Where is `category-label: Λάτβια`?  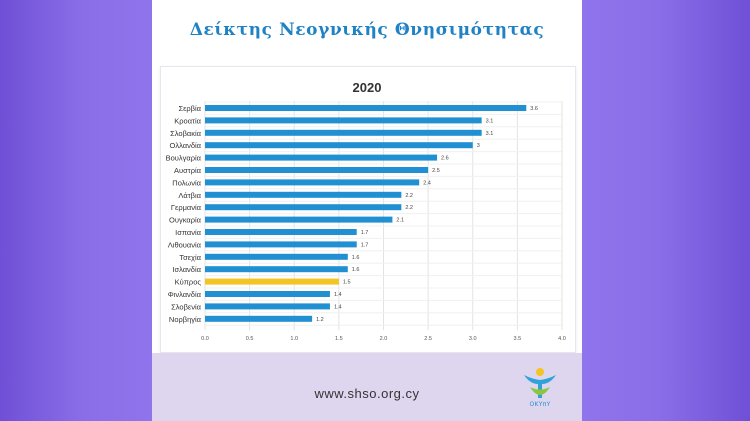 category-label: Λάτβια is located at coordinates (189, 195).